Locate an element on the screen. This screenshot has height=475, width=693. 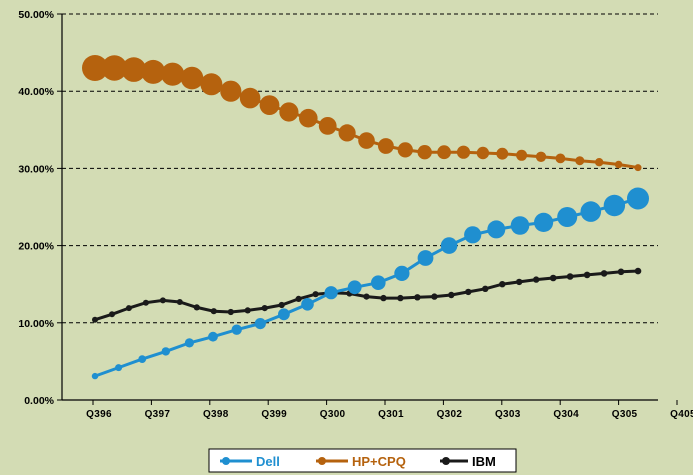
x-tick-label: Q300 is located at coordinates (333, 414).